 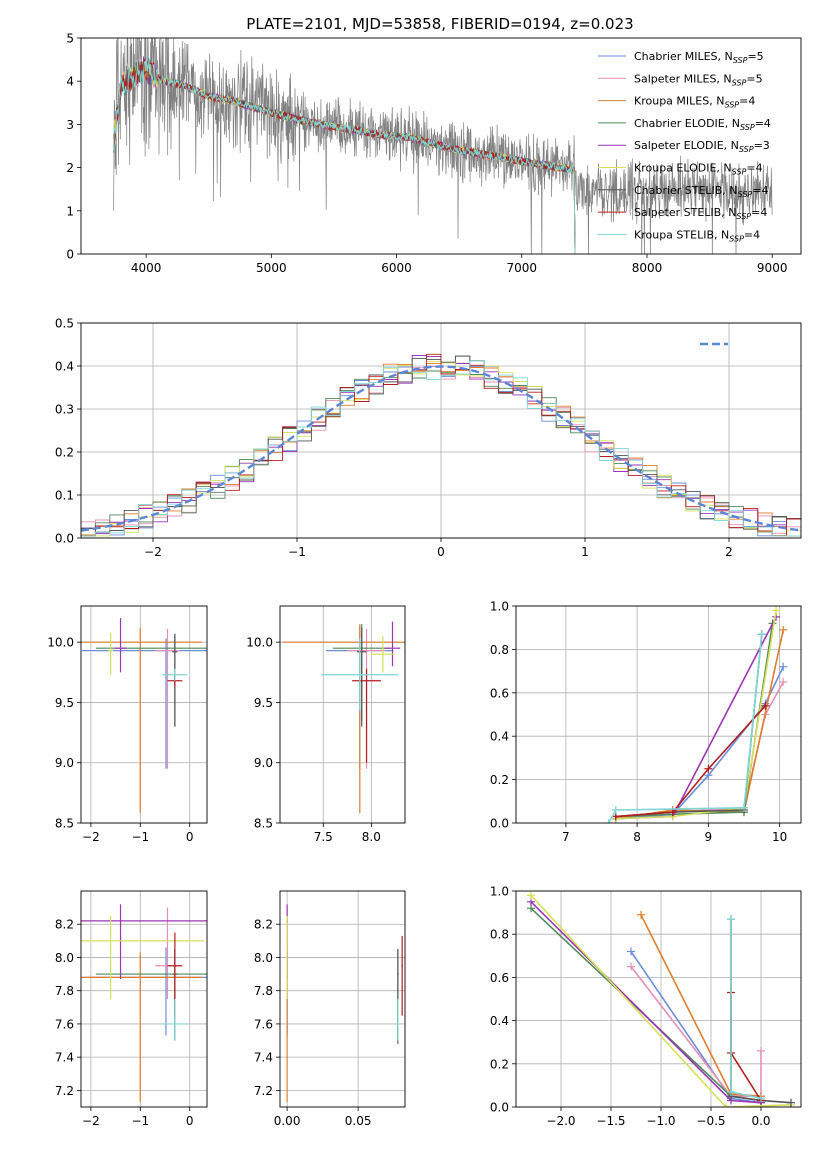 What do you see at coordinates (287, 1121) in the screenshot?
I see `x-tick-label: 0.00` at bounding box center [287, 1121].